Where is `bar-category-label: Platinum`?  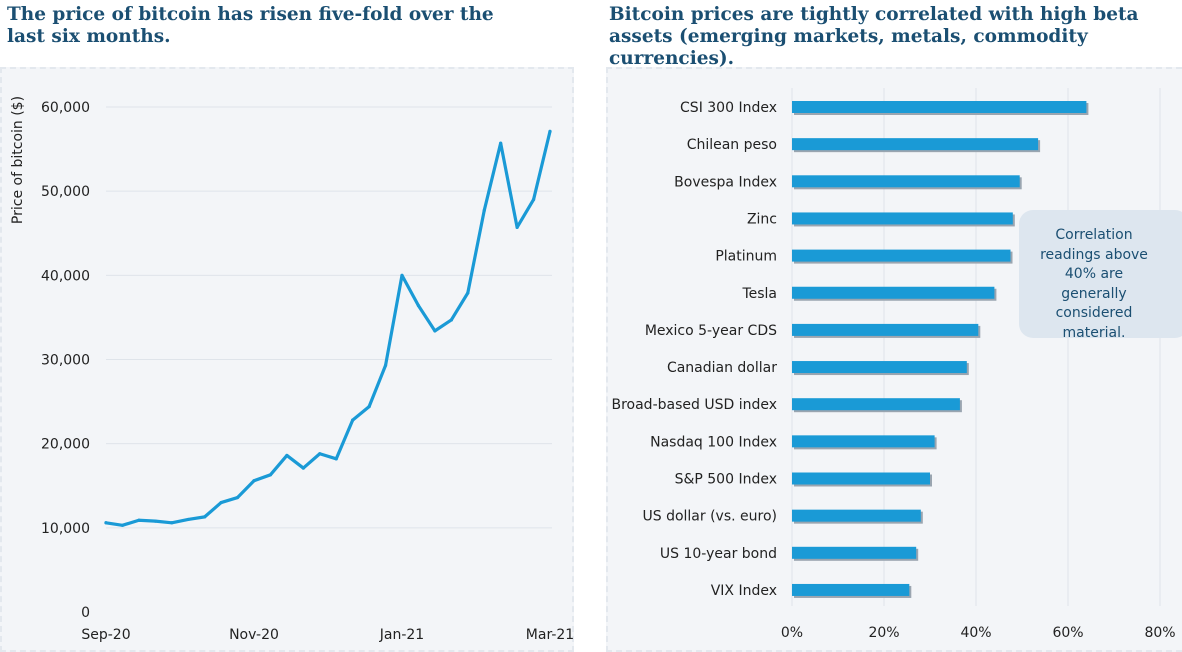
bar-category-label: Platinum is located at coordinates (746, 257).